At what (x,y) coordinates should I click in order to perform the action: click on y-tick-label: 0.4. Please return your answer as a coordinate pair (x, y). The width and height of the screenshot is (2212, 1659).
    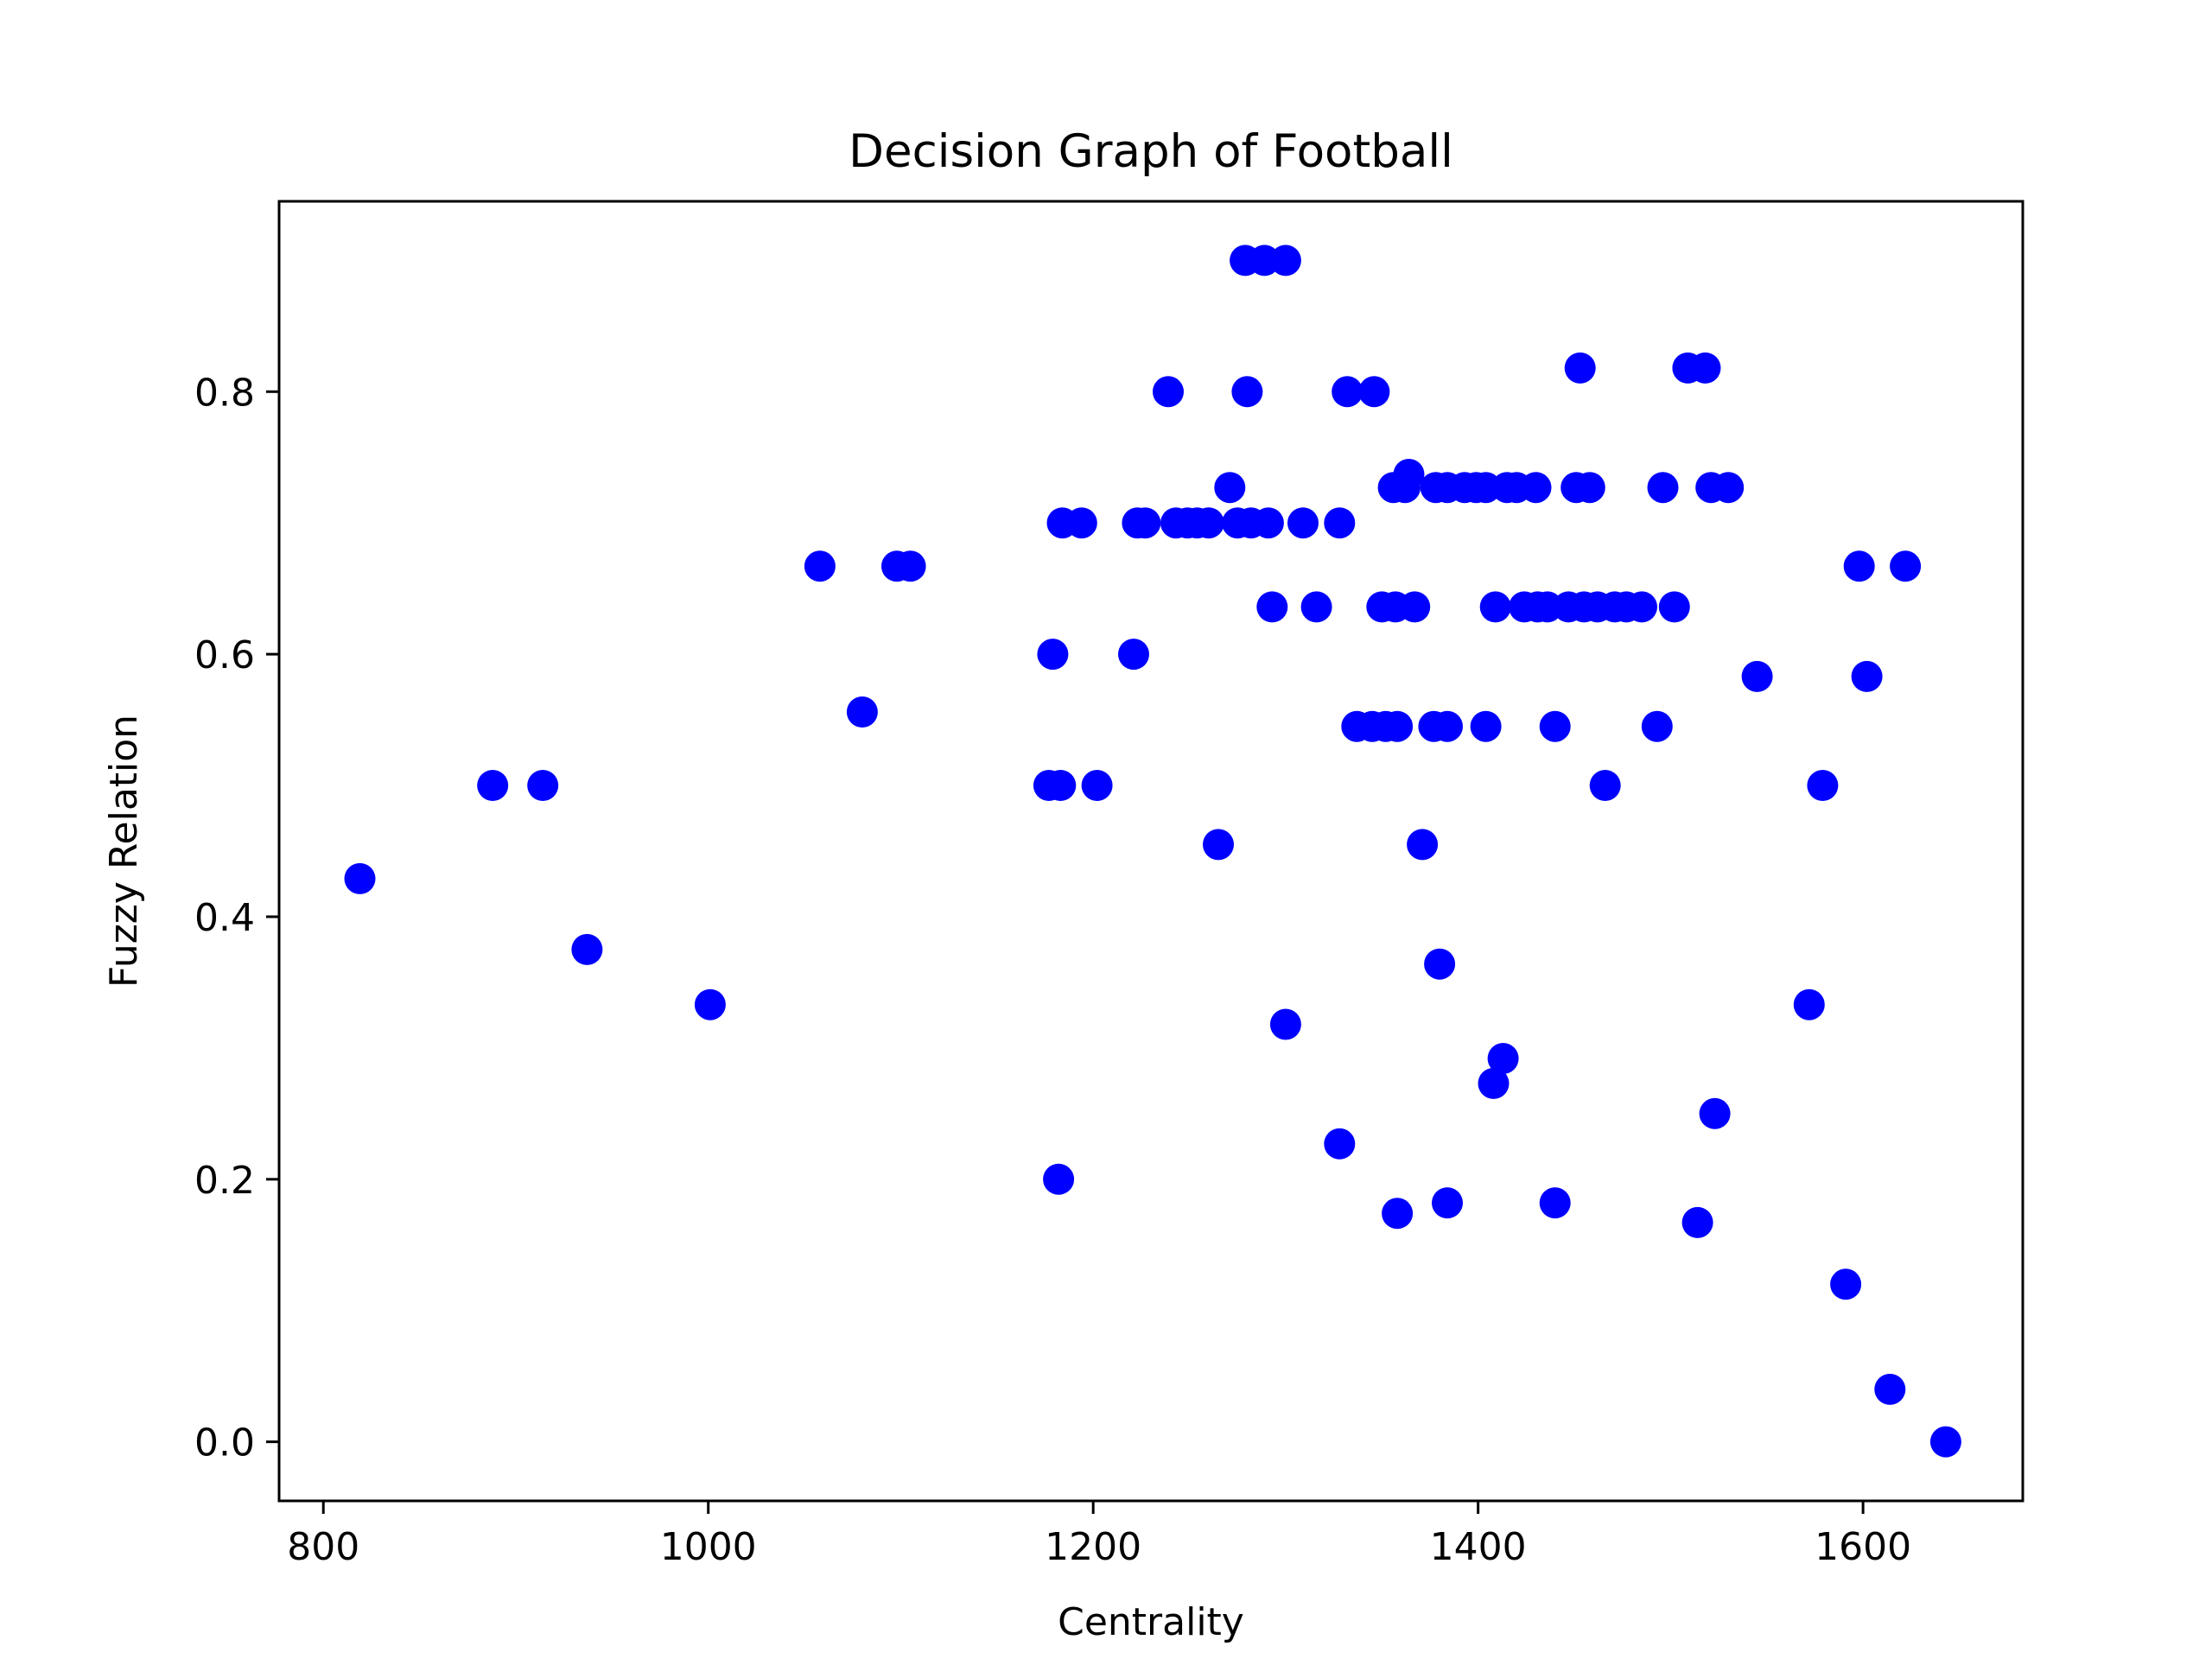
    Looking at the image, I should click on (224, 918).